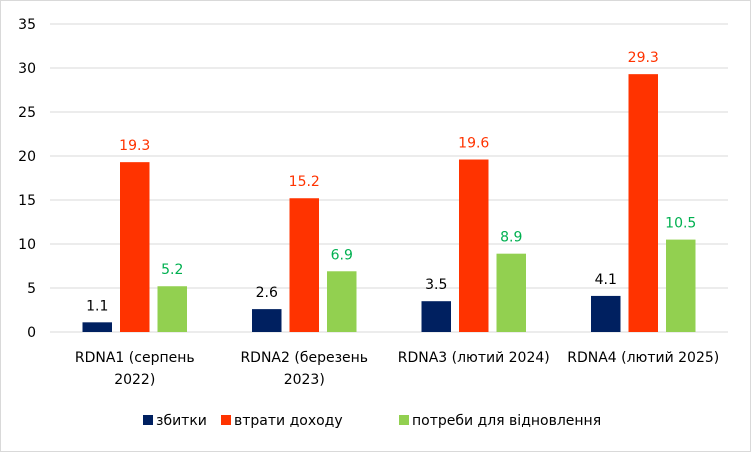 The image size is (751, 452). What do you see at coordinates (27, 245) in the screenshot?
I see `y-tick-label: 10` at bounding box center [27, 245].